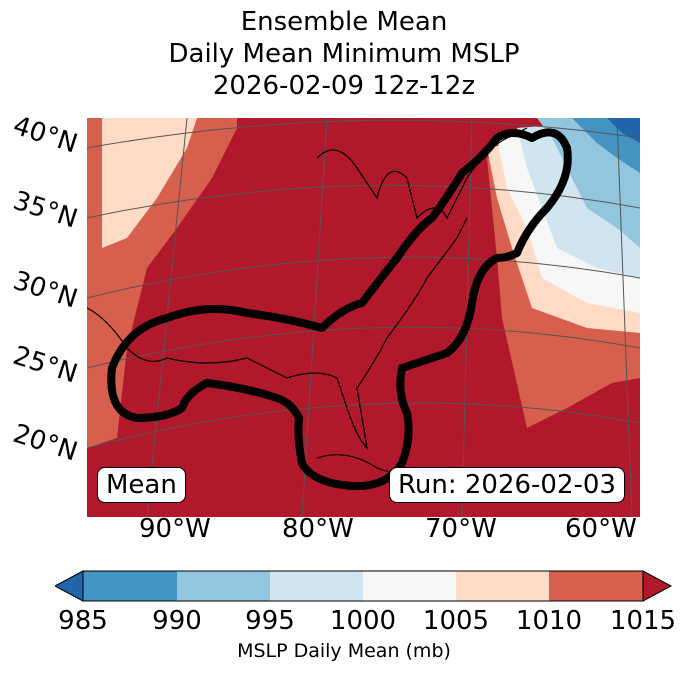 This screenshot has height=674, width=688. I want to click on colorbar-tick-1015: 1015, so click(643, 621).